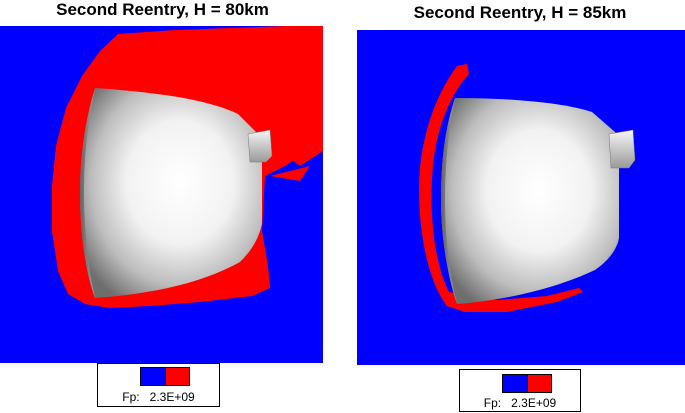 This screenshot has height=413, width=685. I want to click on color-legend-left: Fp: 2.3E+09, so click(158, 385).